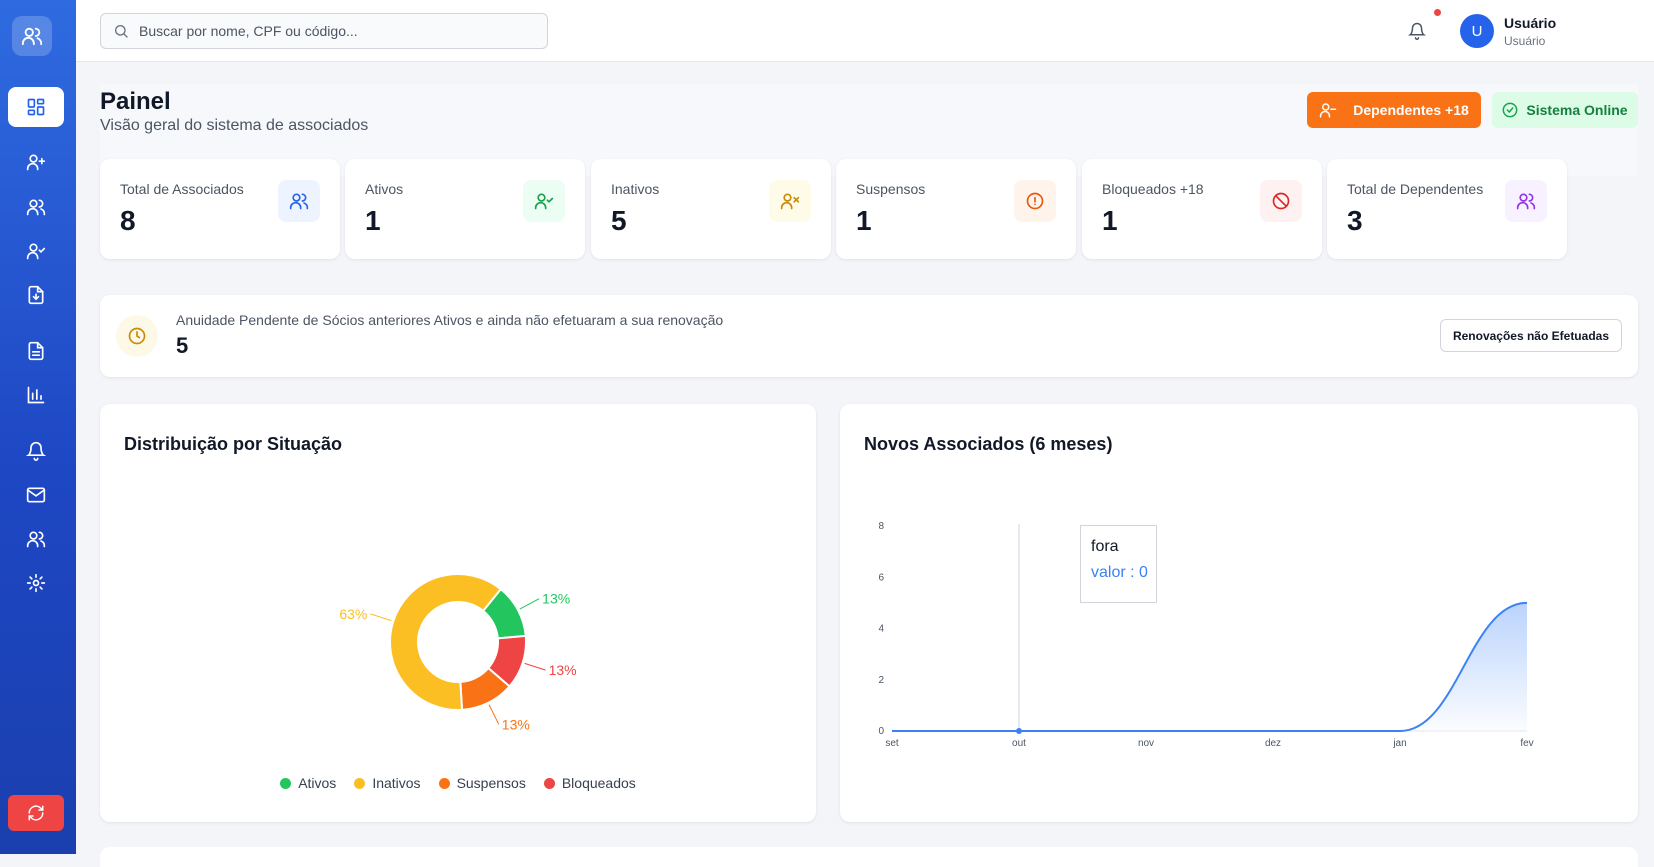 The height and width of the screenshot is (867, 1654). Describe the element at coordinates (1417, 31) in the screenshot. I see `notification-bell-icon` at that location.